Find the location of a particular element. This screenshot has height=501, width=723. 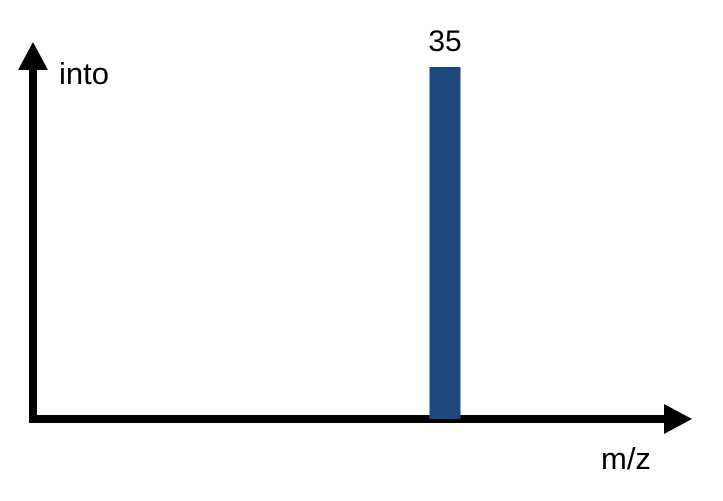

x-axis-arrowhead is located at coordinates (678, 419).